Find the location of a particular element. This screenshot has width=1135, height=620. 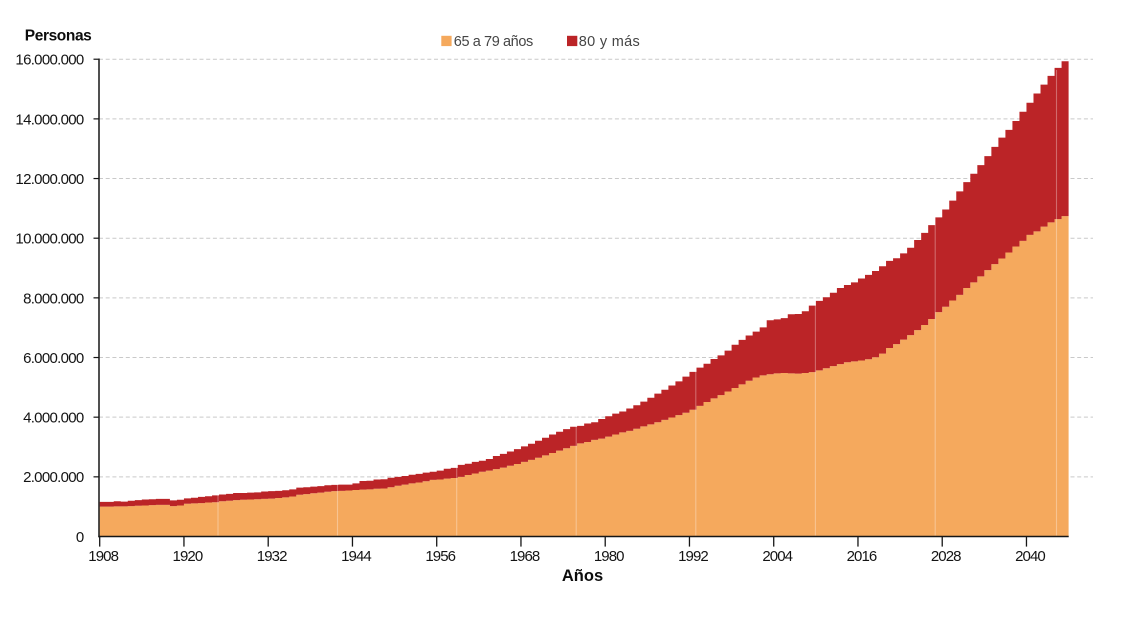

svg-text: 1968 is located at coordinates (525, 556).